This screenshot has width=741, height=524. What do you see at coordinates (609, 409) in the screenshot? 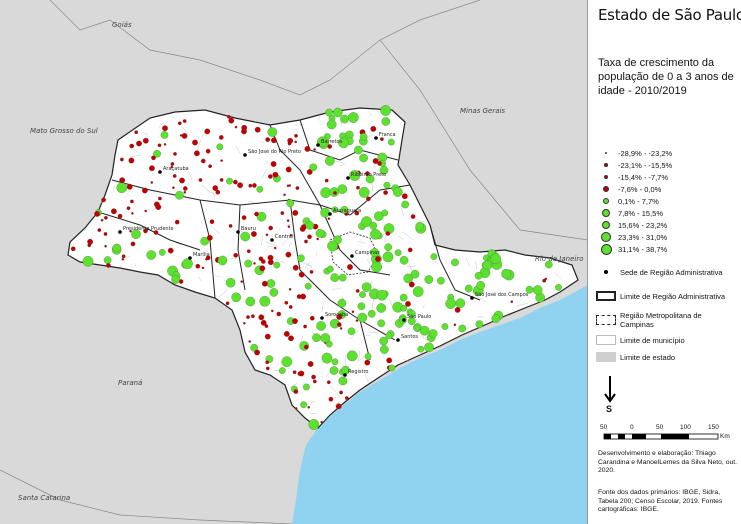
I see `north-label: S` at bounding box center [609, 409].